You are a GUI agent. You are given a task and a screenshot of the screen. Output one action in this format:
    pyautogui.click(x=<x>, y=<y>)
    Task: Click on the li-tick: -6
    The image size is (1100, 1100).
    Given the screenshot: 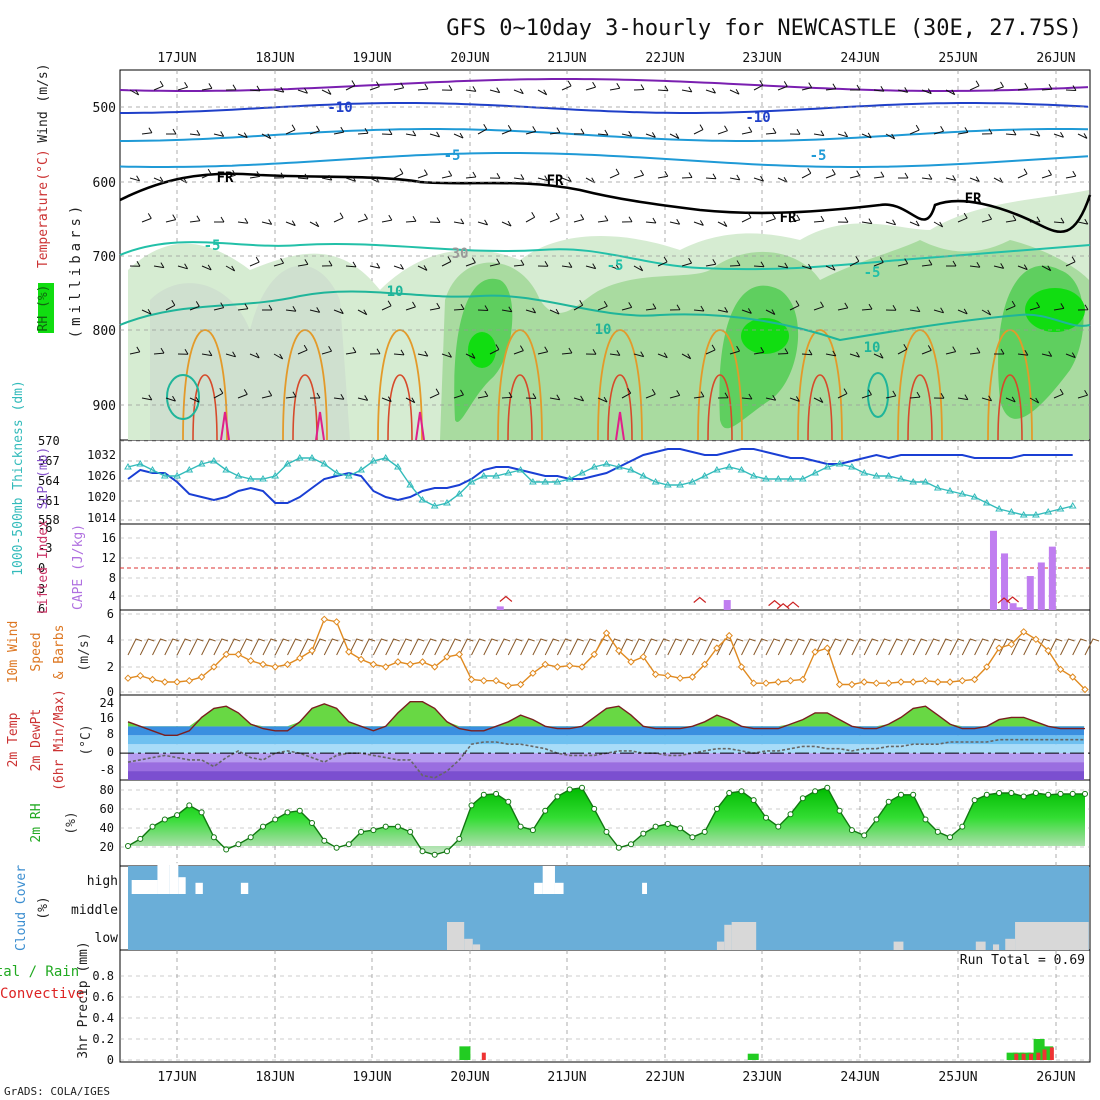 What is the action you would take?
    pyautogui.click(x=45, y=528)
    